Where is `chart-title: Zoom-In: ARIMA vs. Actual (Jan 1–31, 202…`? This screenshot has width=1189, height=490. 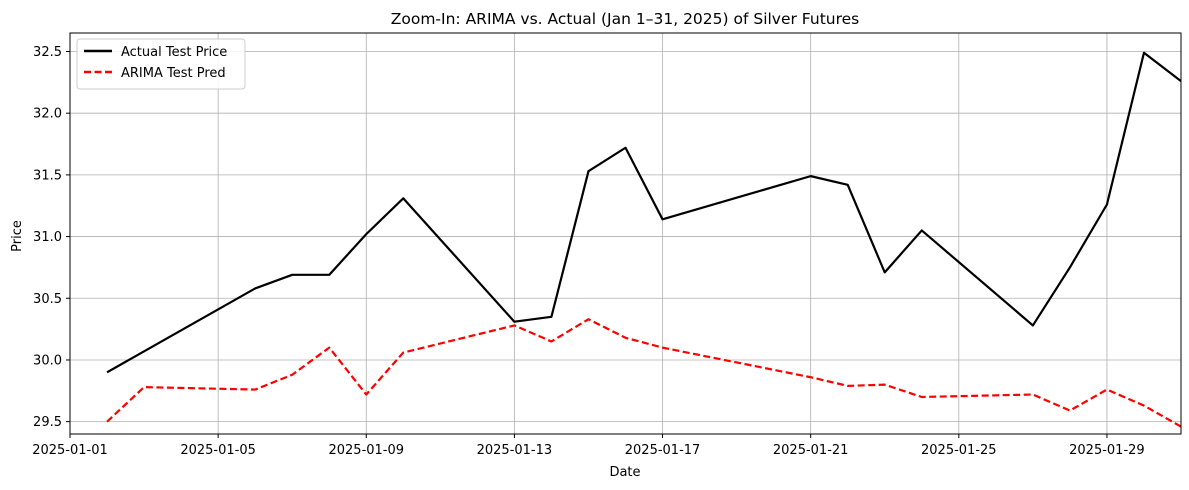 chart-title: Zoom-In: ARIMA vs. Actual (Jan 1–31, 202… is located at coordinates (625, 19).